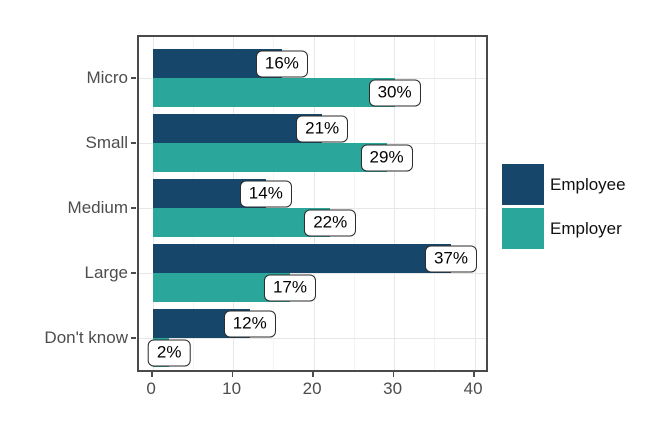 The height and width of the screenshot is (433, 649). Describe the element at coordinates (322, 128) in the screenshot. I see `value-label-employee-small: 21%` at that location.